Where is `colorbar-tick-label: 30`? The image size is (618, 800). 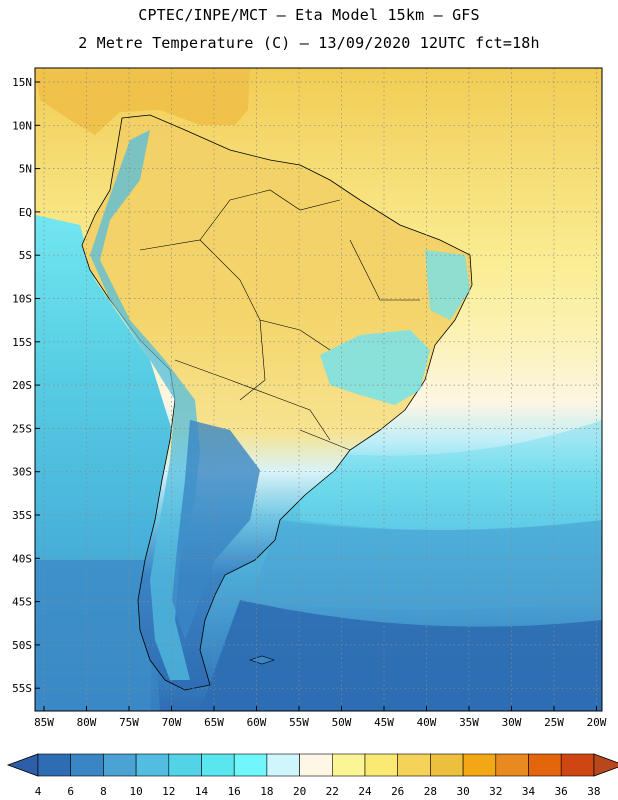 colorbar-tick-label: 30 is located at coordinates (462, 791).